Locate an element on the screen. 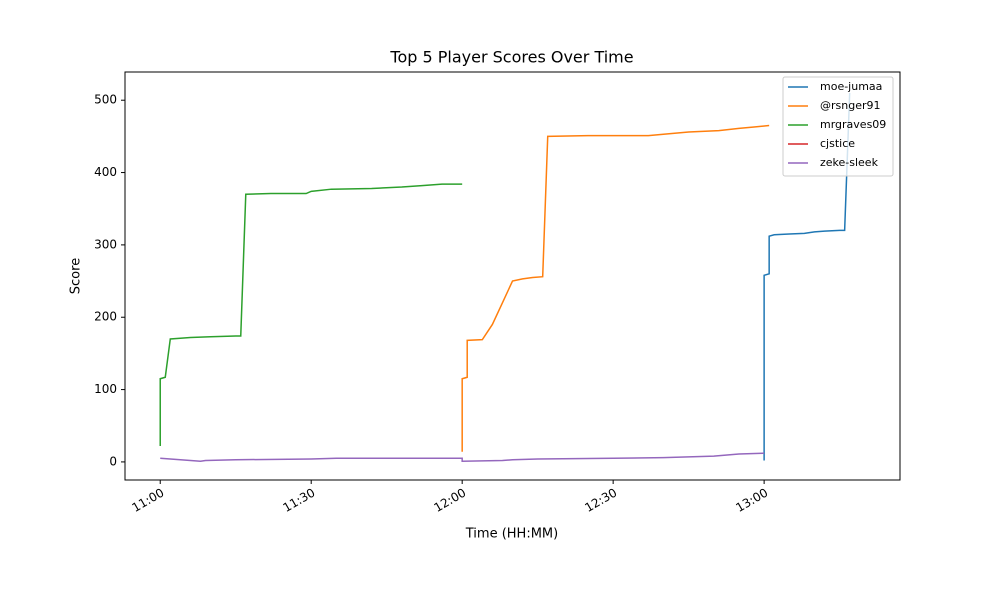 Image resolution: width=1000 pixels, height=604 pixels. legend-label: zeke-sleek is located at coordinates (849, 162).